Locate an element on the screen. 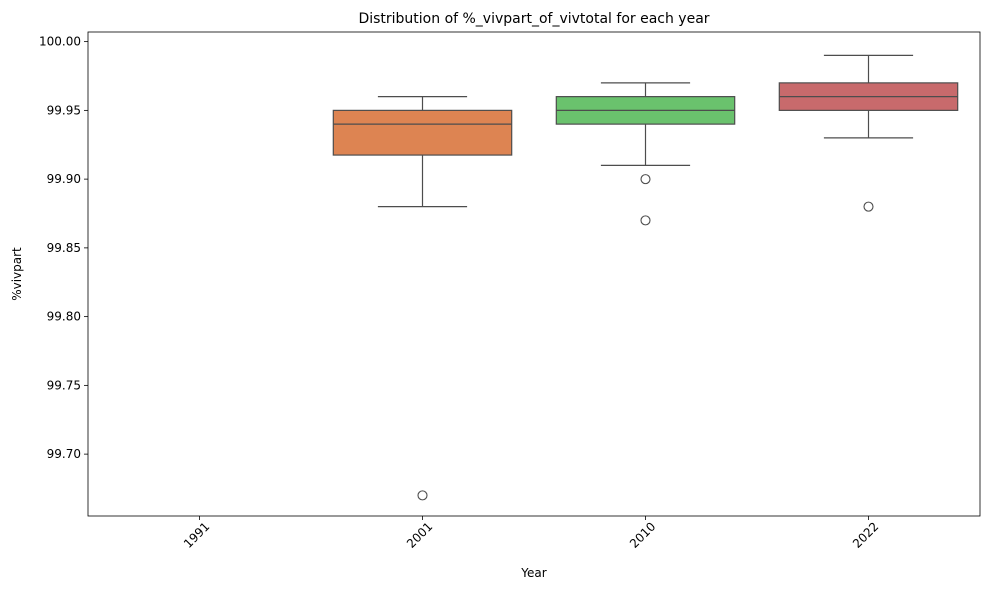 The height and width of the screenshot is (590, 989). y-tick-label: 99.85 is located at coordinates (64, 248).